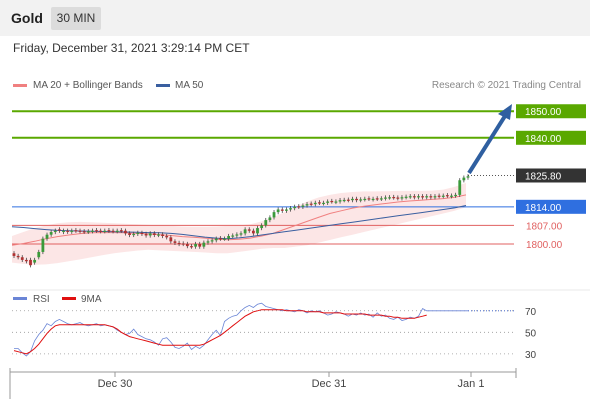 Image resolution: width=590 pixels, height=400 pixels. I want to click on ma20-legend-swatch, so click(20, 85).